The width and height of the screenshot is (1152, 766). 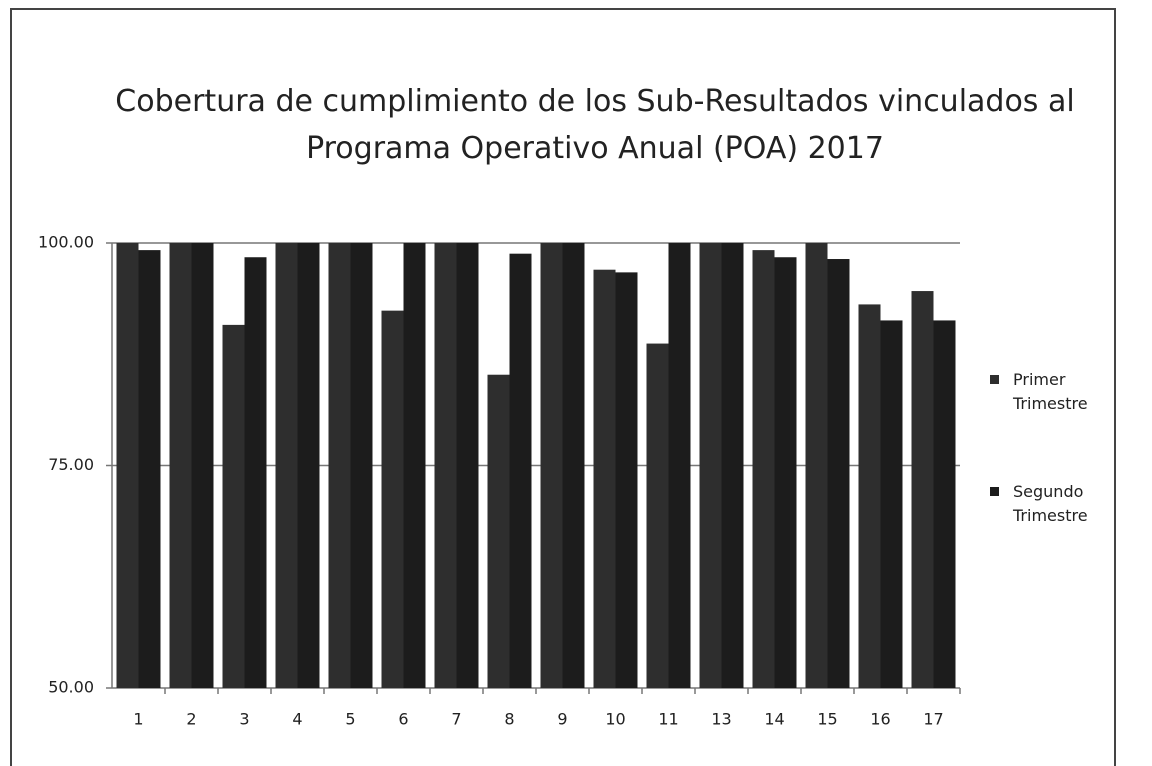 What do you see at coordinates (297, 719) in the screenshot?
I see `x-tick-label: 4` at bounding box center [297, 719].